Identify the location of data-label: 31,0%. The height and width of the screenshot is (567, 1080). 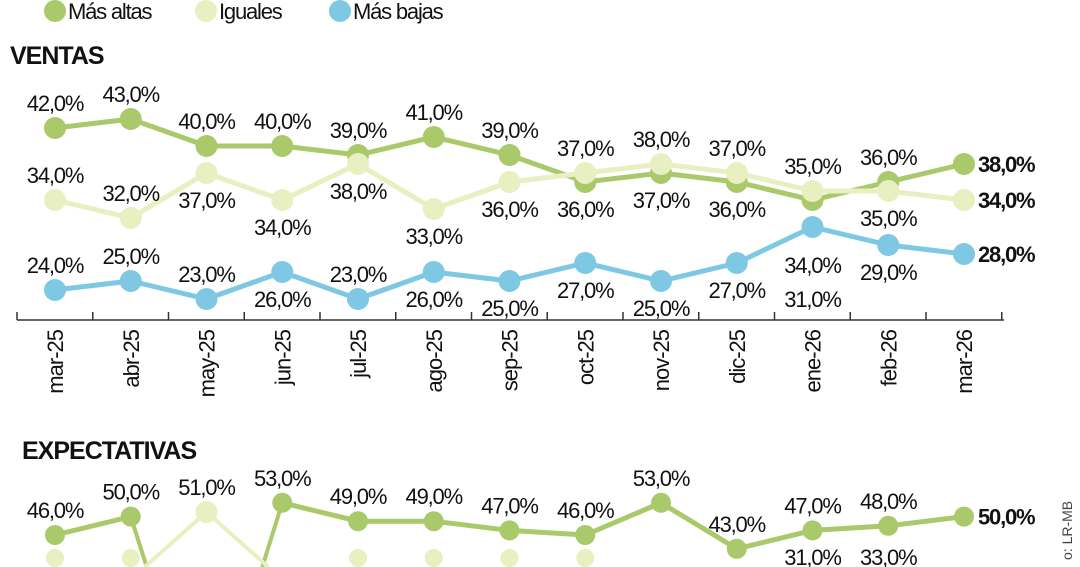
(812, 299).